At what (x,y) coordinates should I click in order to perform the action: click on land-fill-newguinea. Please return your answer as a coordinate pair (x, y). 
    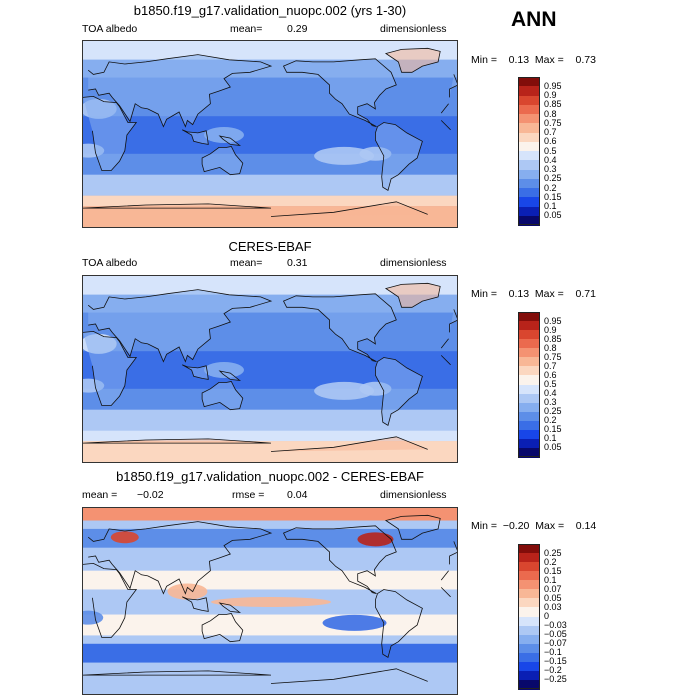
    Looking at the image, I should click on (229, 376).